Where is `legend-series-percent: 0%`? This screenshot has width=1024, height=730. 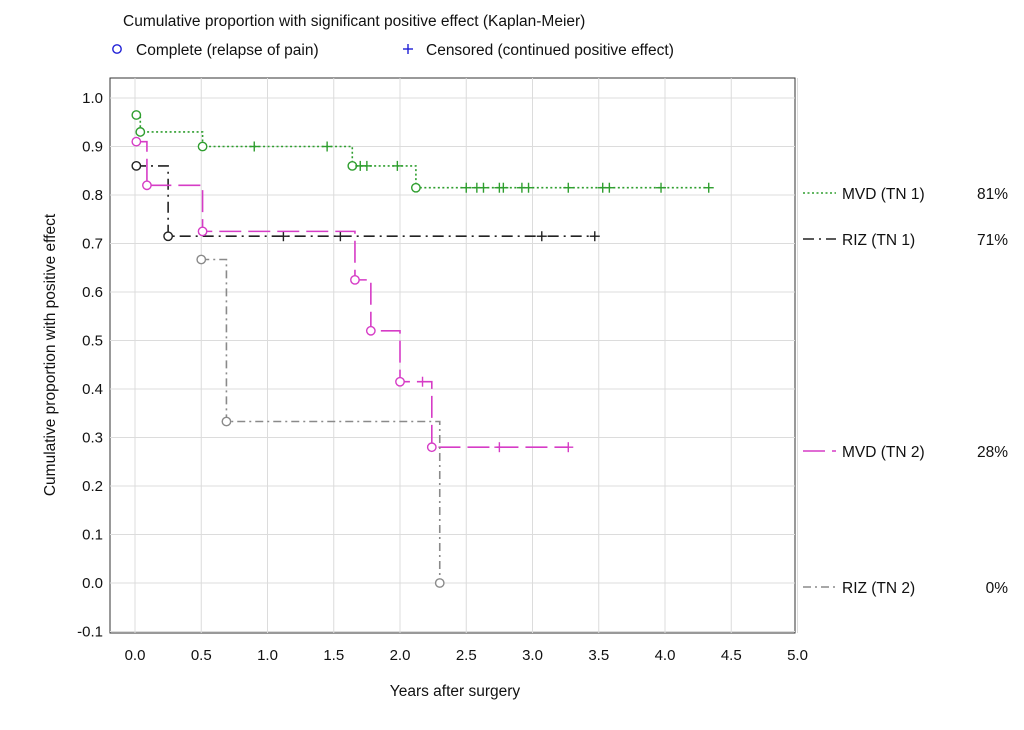 legend-series-percent: 0% is located at coordinates (997, 588).